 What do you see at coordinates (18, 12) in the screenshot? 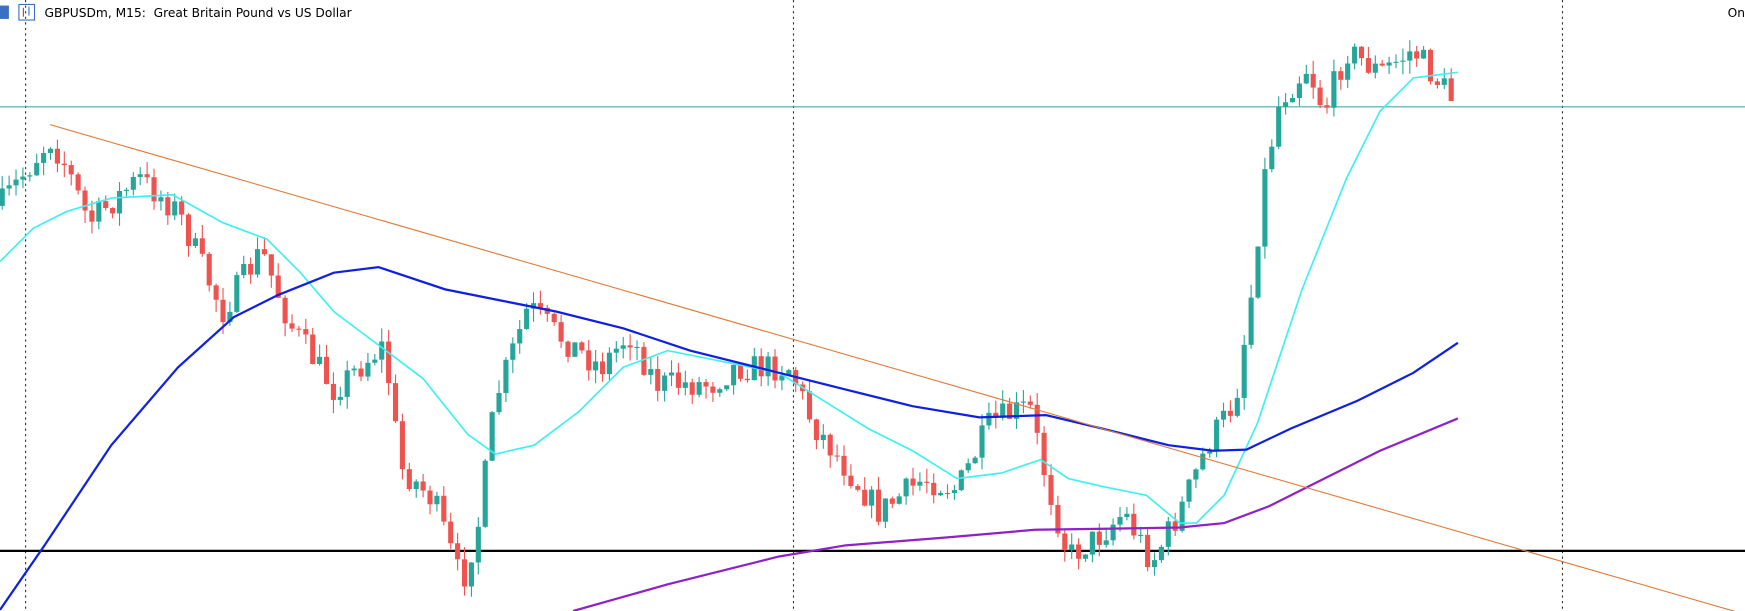
I see `toolbar-icons` at bounding box center [18, 12].